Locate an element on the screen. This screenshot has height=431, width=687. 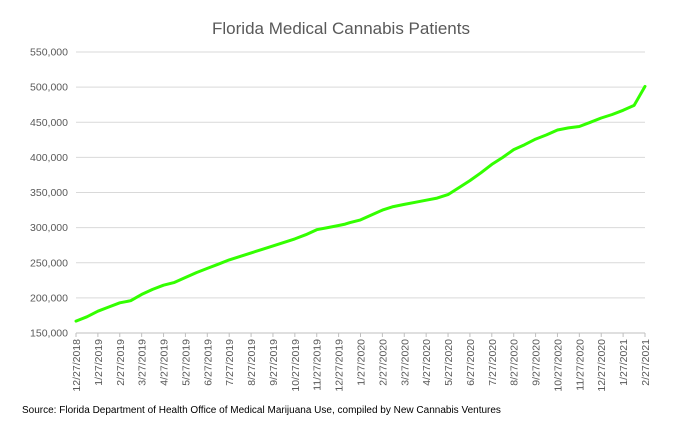
x-tick-label: 8/27/2020 is located at coordinates (515, 362).